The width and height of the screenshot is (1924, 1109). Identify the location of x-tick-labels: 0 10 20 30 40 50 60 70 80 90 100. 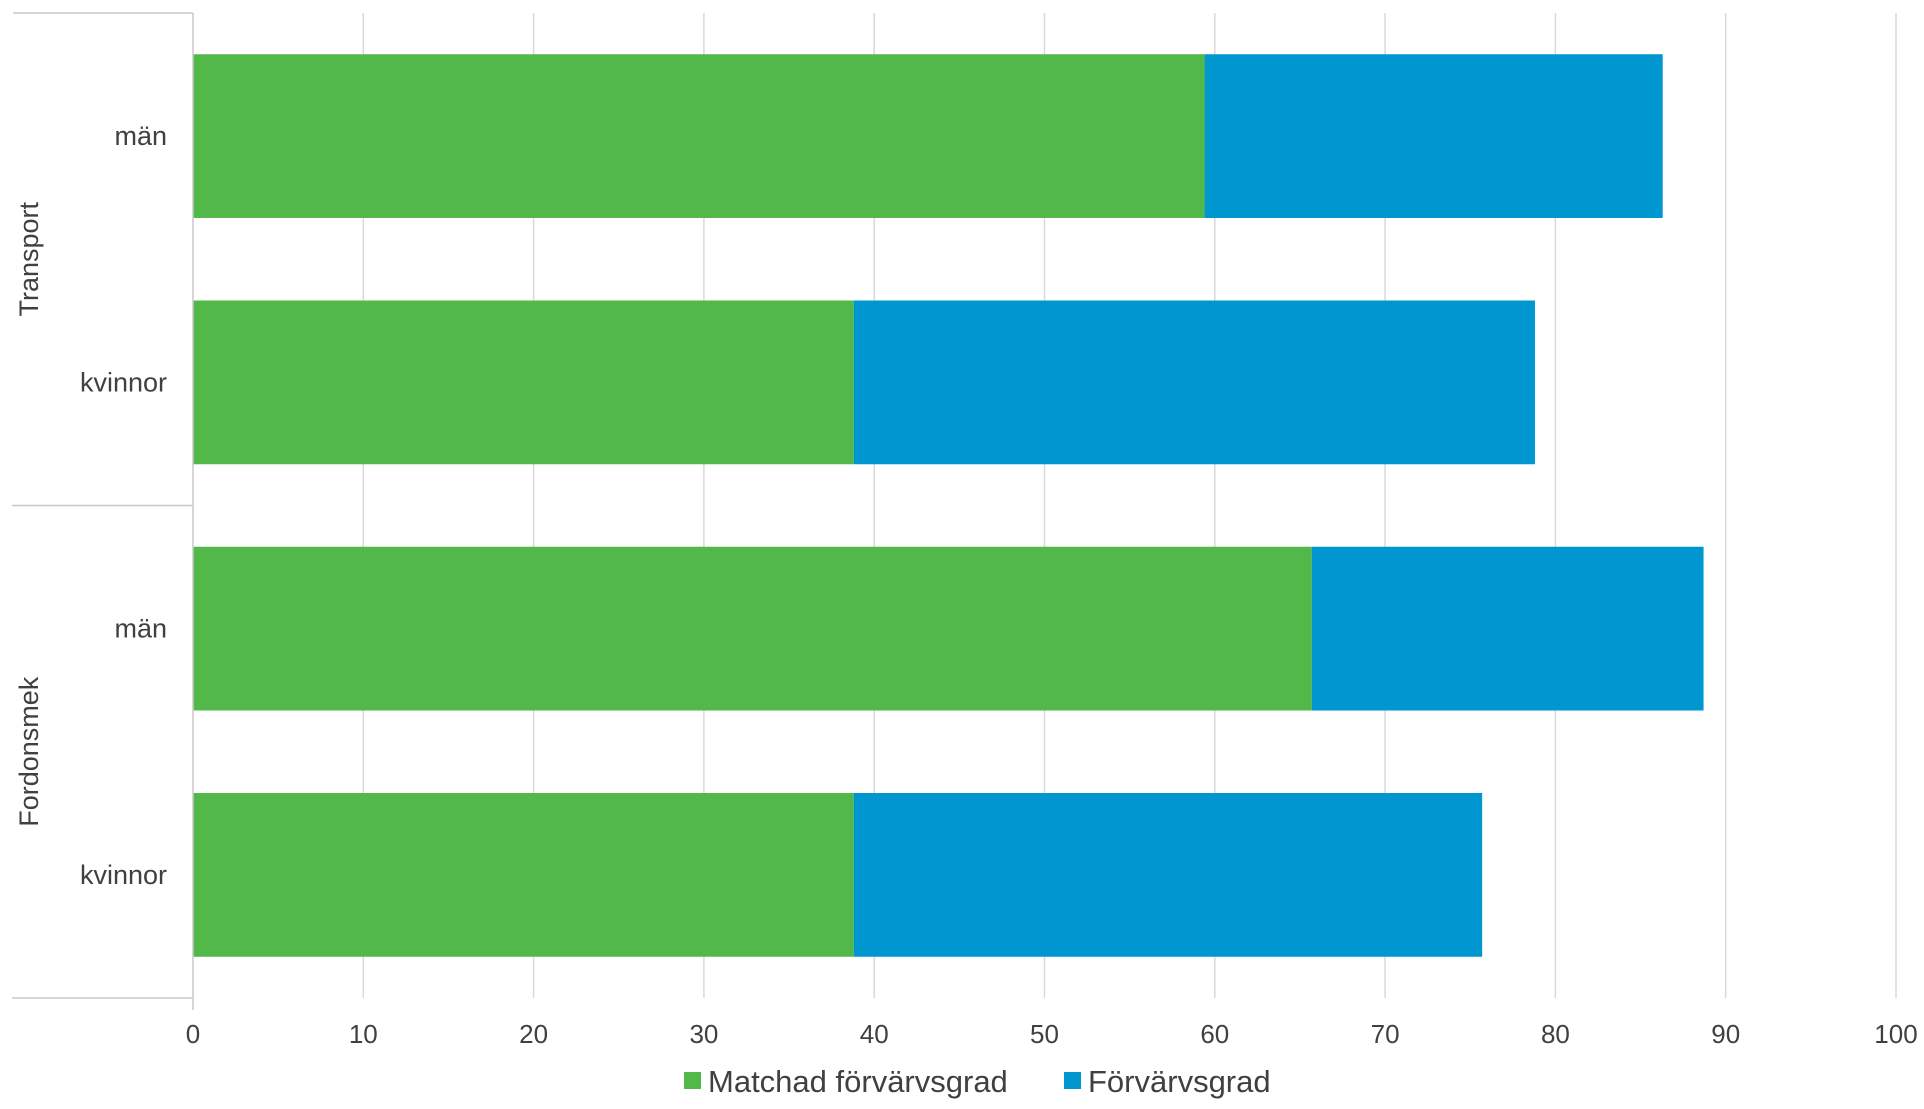
(1052, 1034).